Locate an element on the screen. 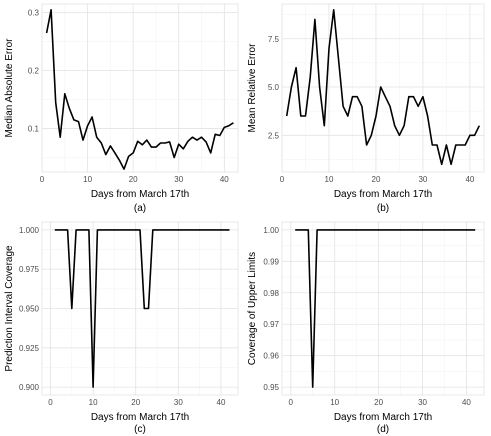 This screenshot has width=491, height=436. panel-caption: (c) is located at coordinates (140, 429).